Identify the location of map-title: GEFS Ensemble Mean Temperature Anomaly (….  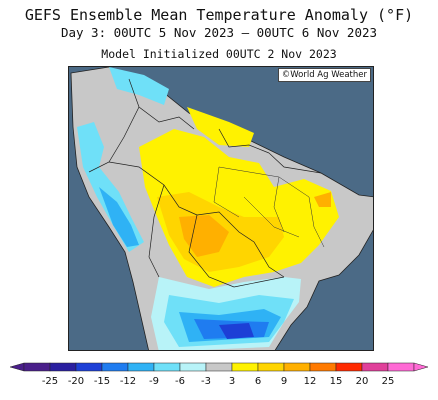
(219, 15).